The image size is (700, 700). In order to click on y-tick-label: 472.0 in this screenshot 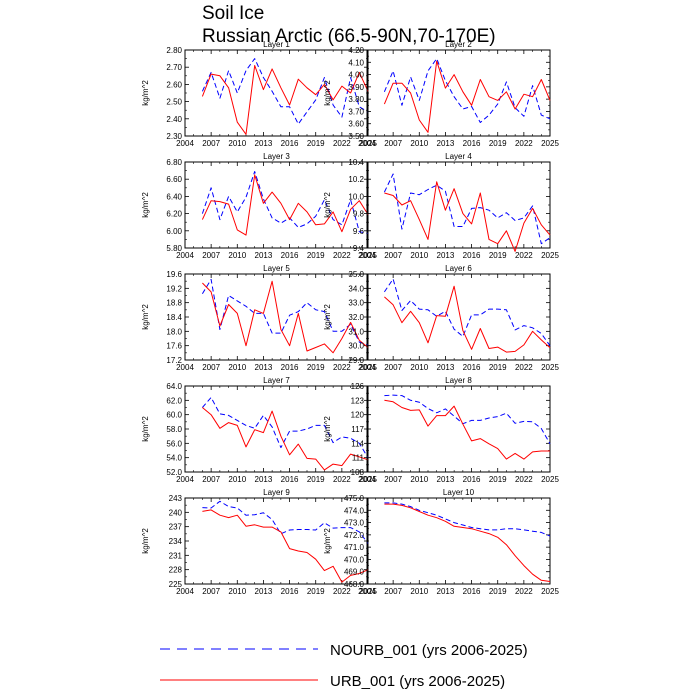, I will do `click(354, 535)`.